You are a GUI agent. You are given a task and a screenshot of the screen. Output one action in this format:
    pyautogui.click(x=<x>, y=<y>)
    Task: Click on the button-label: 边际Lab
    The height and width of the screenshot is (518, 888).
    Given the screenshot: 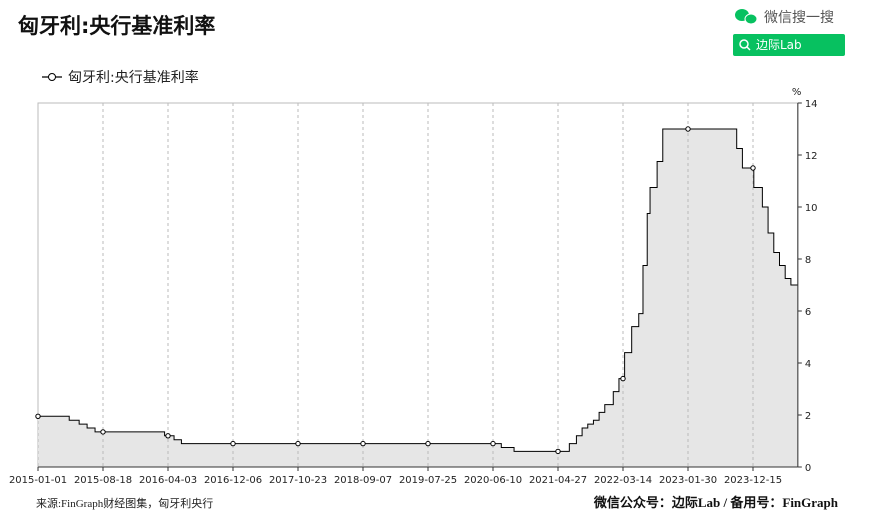 What is the action you would take?
    pyautogui.click(x=779, y=45)
    